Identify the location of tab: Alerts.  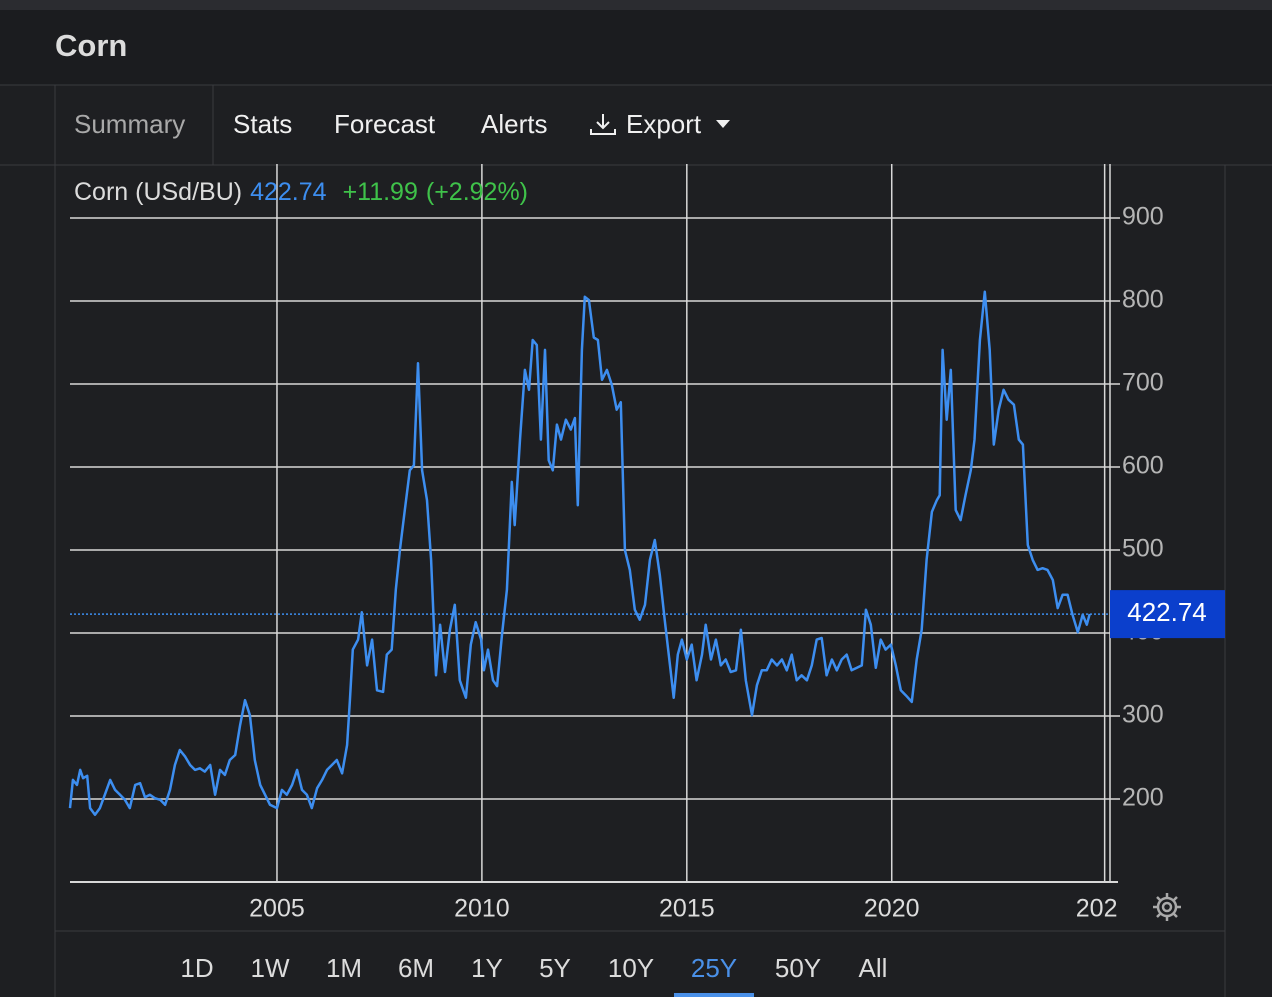
(514, 124).